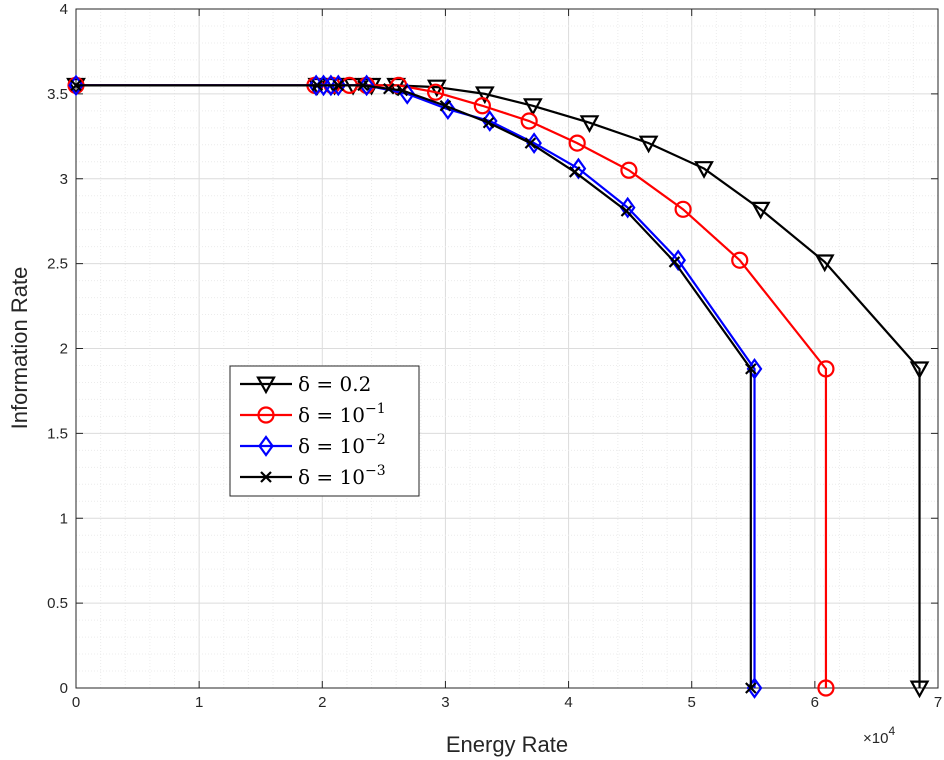 The width and height of the screenshot is (944, 760). I want to click on legend-label: δ = 10−2, so click(342, 445).